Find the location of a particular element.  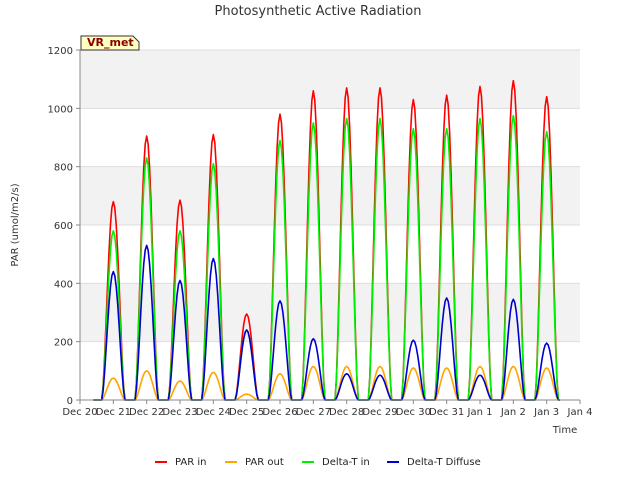

legend-label: PAR out is located at coordinates (264, 462).